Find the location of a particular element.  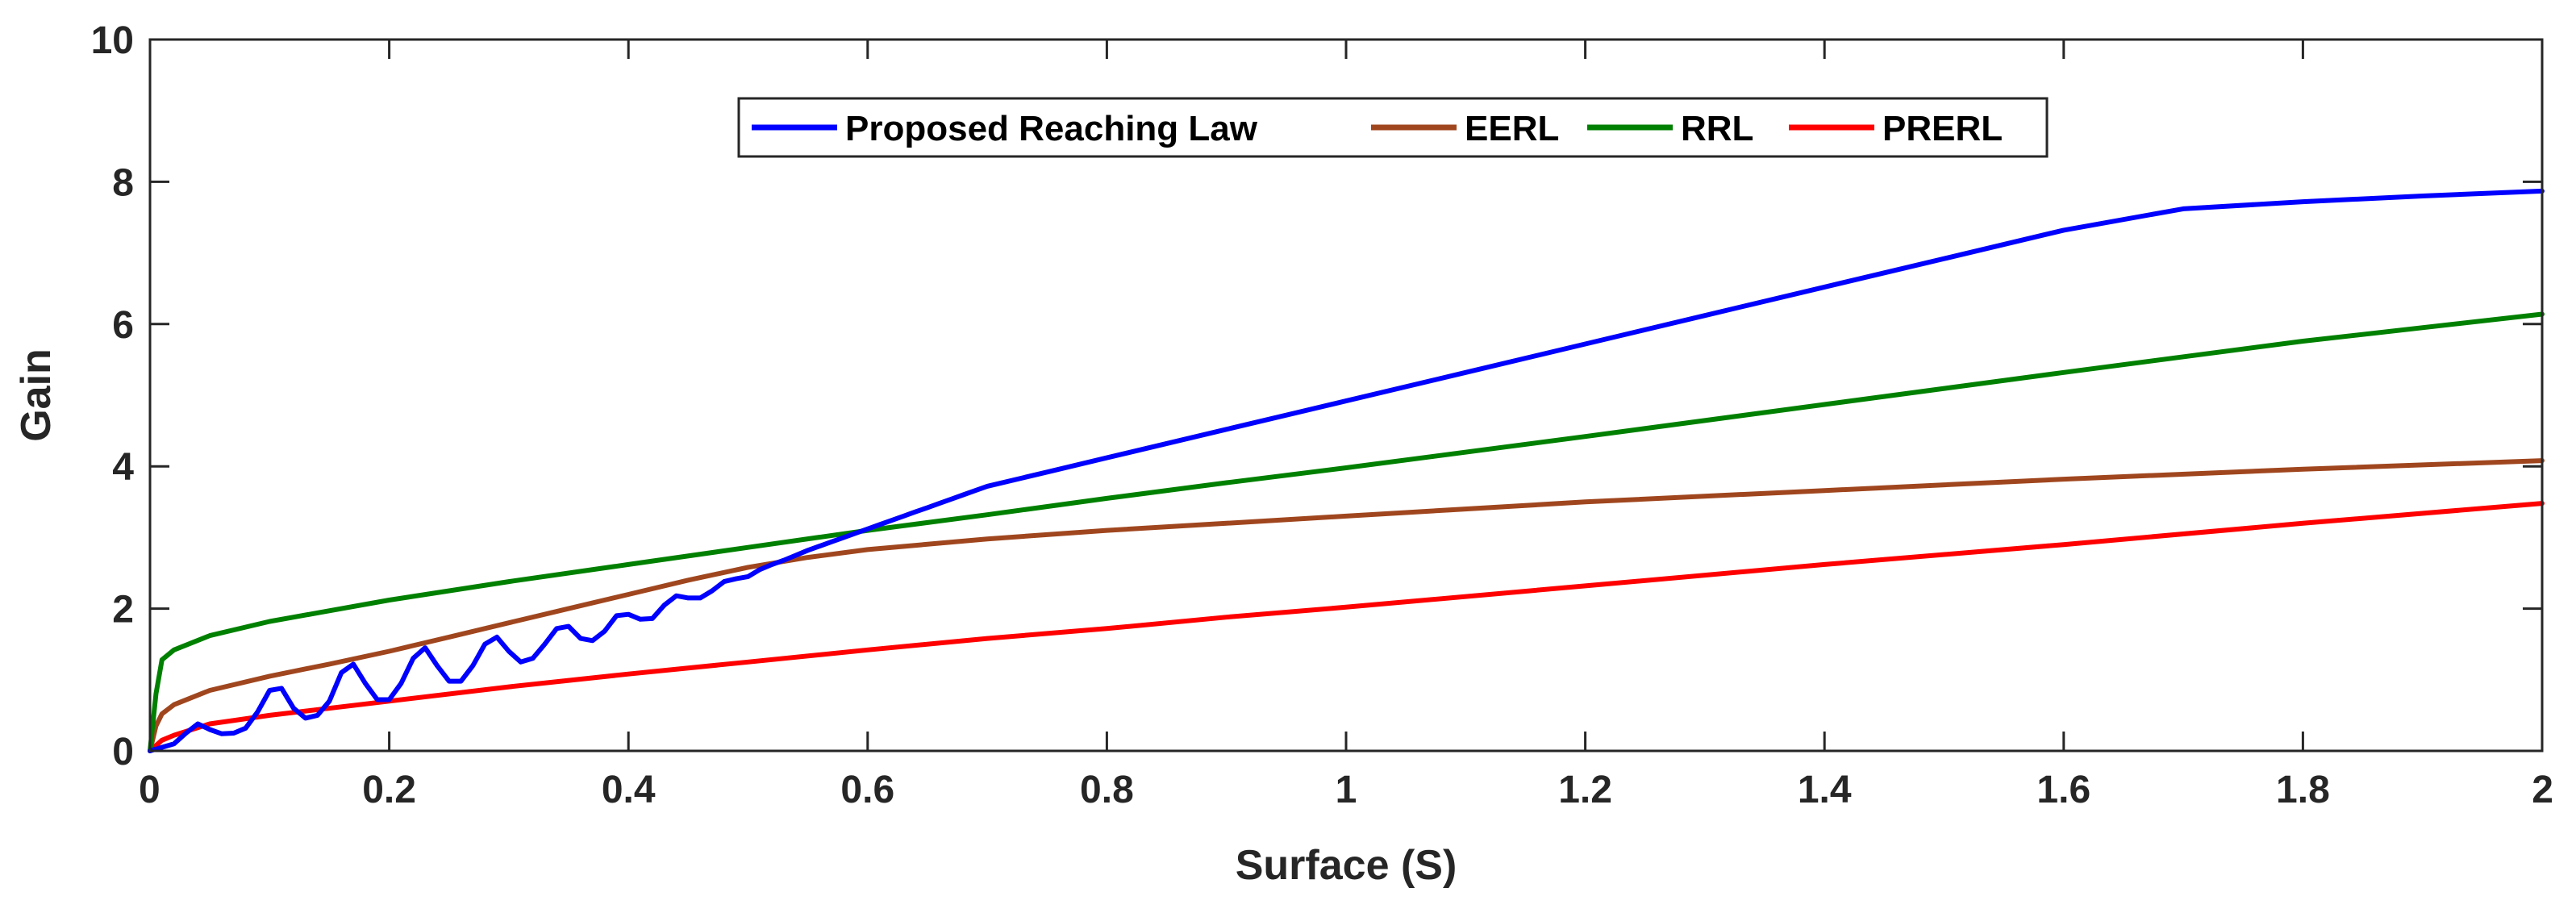

x-tick-label: 1.6 is located at coordinates (2063, 790).